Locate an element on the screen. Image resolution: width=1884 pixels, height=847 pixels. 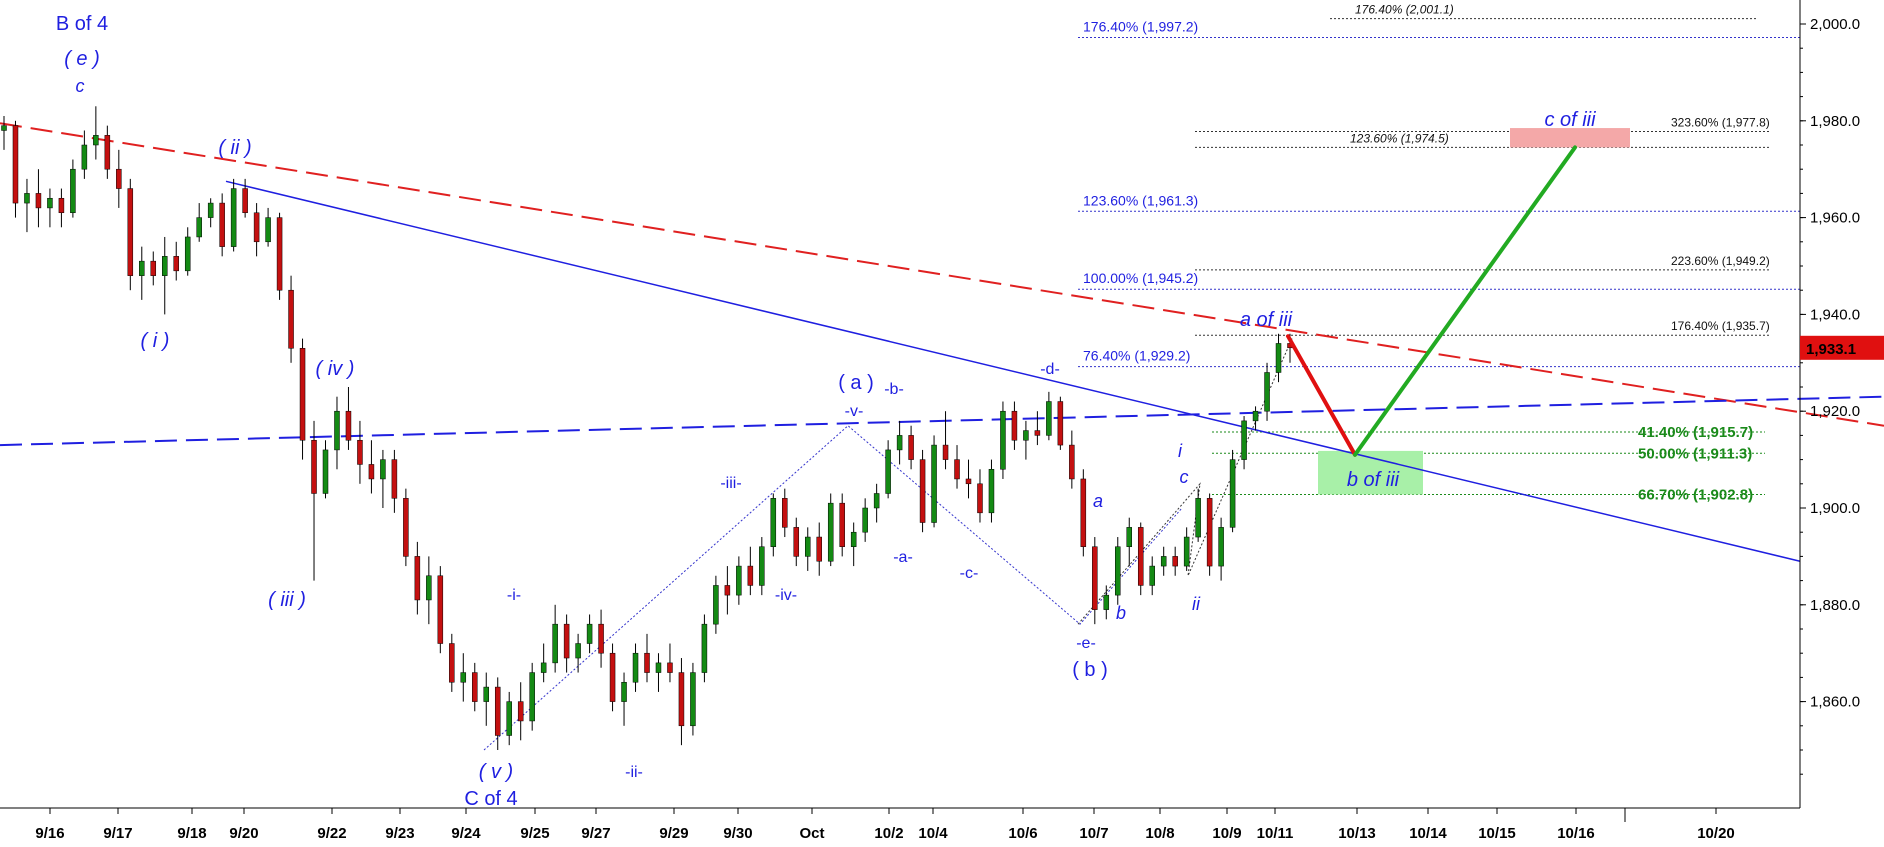
time-tick-label: 10/20 is located at coordinates (1716, 833).